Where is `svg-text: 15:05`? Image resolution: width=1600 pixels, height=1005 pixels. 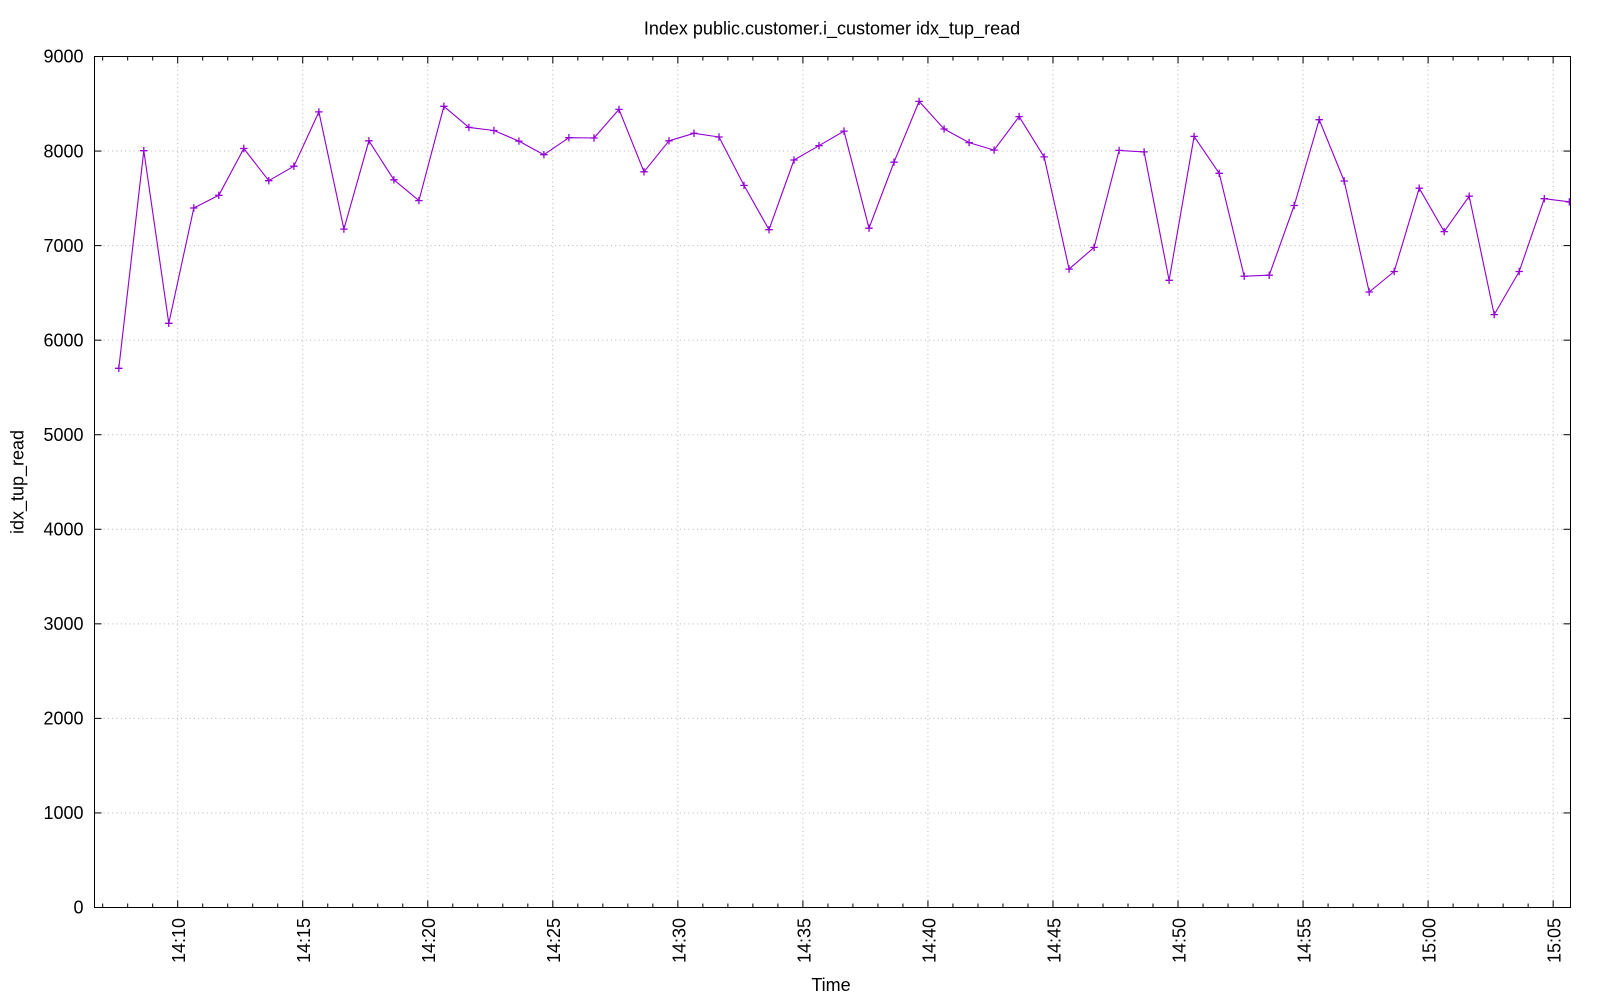 svg-text: 15:05 is located at coordinates (1555, 940).